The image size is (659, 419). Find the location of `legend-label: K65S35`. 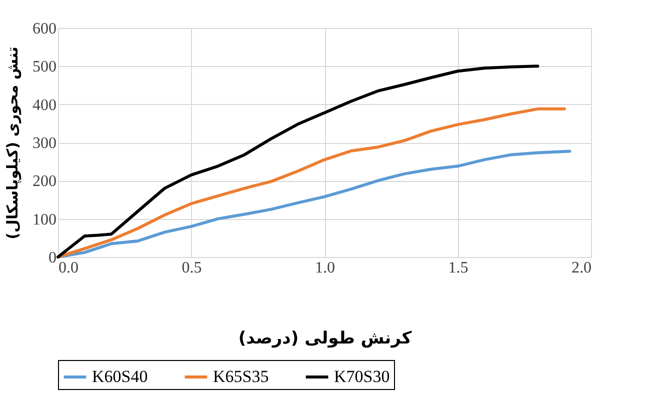

legend-label: K65S35 is located at coordinates (241, 376).